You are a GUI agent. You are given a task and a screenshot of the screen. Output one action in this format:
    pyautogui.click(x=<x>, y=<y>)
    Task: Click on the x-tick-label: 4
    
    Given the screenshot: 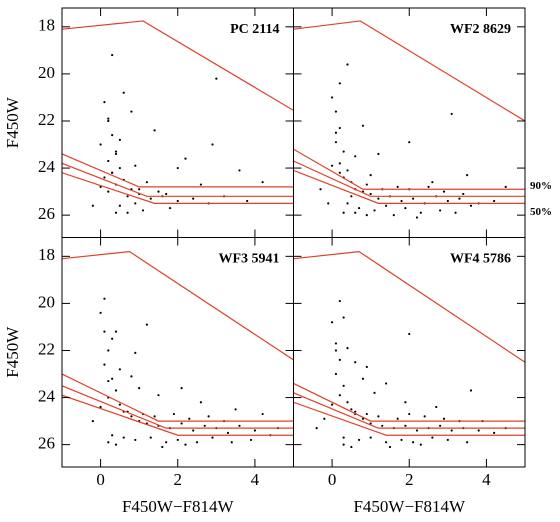 What is the action you would take?
    pyautogui.click(x=486, y=479)
    